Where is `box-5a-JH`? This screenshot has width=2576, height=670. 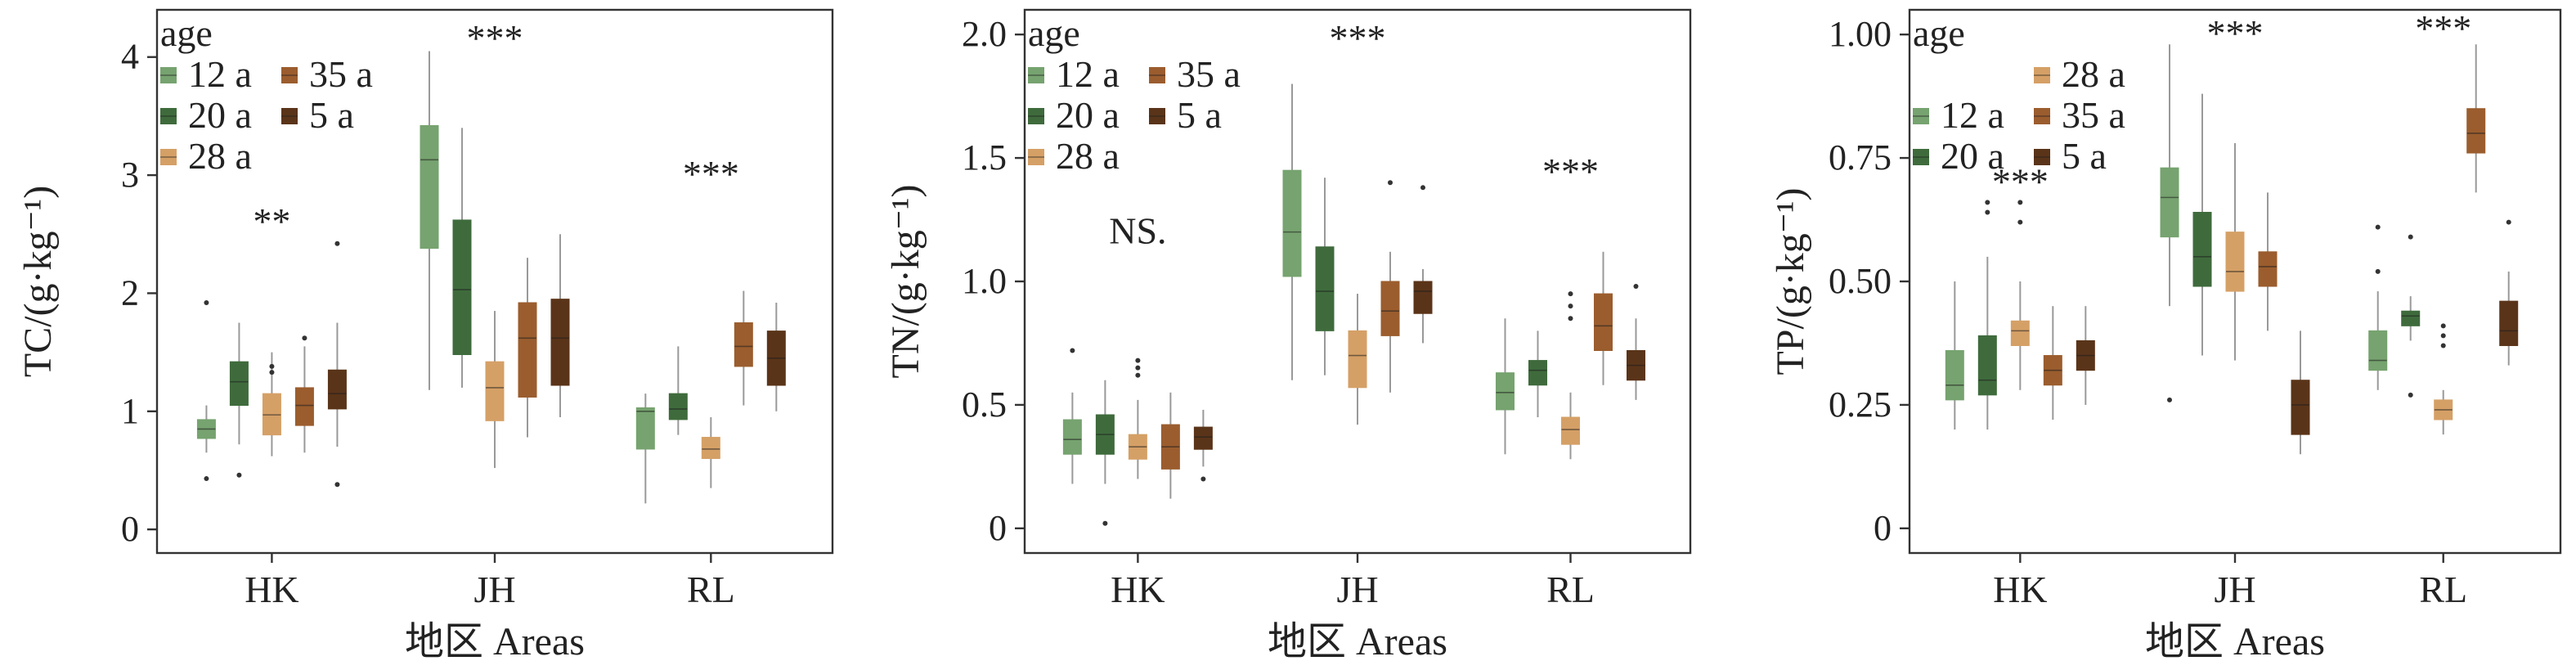 box-5a-JH is located at coordinates (1423, 264).